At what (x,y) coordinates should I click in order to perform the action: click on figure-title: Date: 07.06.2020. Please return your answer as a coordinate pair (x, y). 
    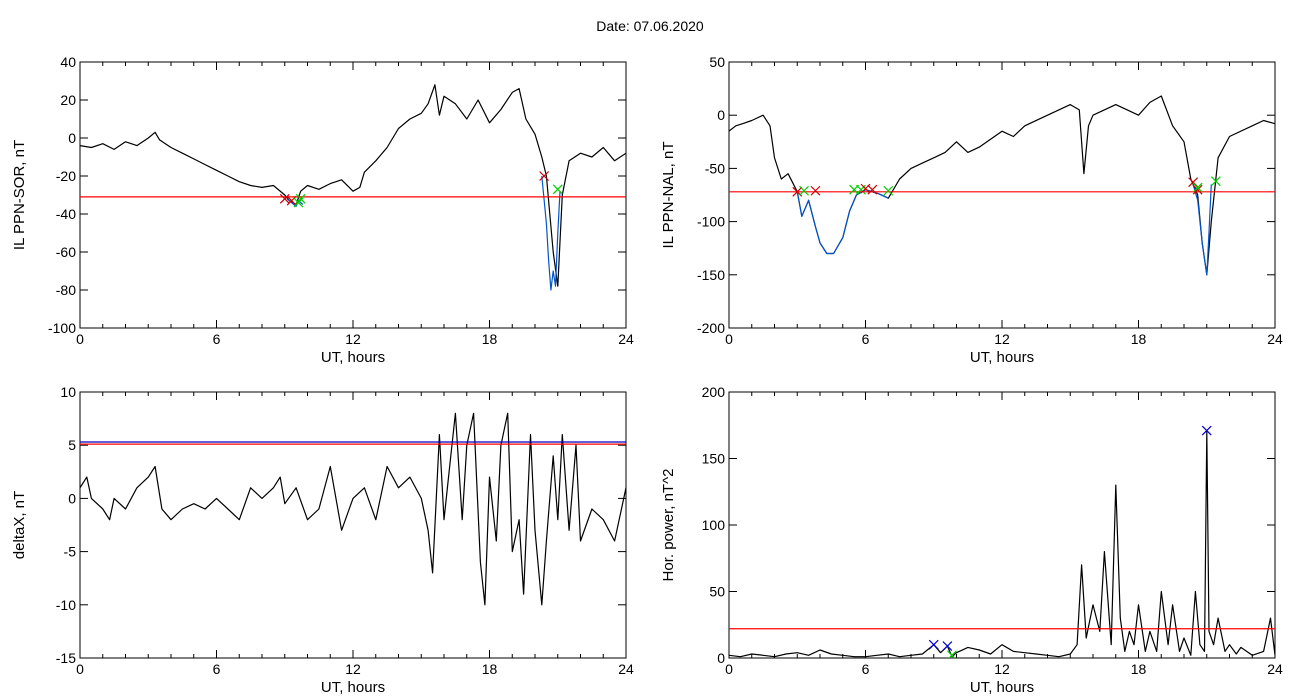
    Looking at the image, I should click on (650, 26).